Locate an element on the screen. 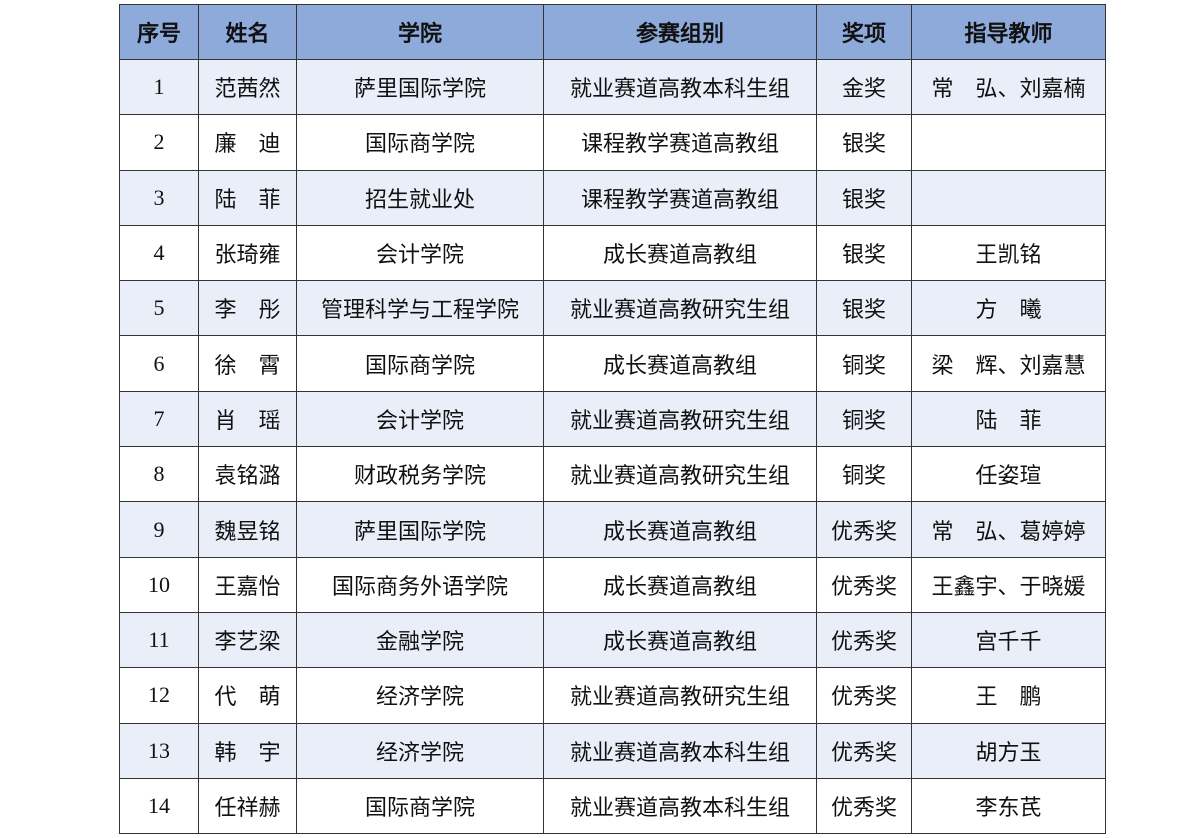  cell-col-name: 代 萌 is located at coordinates (247, 695).